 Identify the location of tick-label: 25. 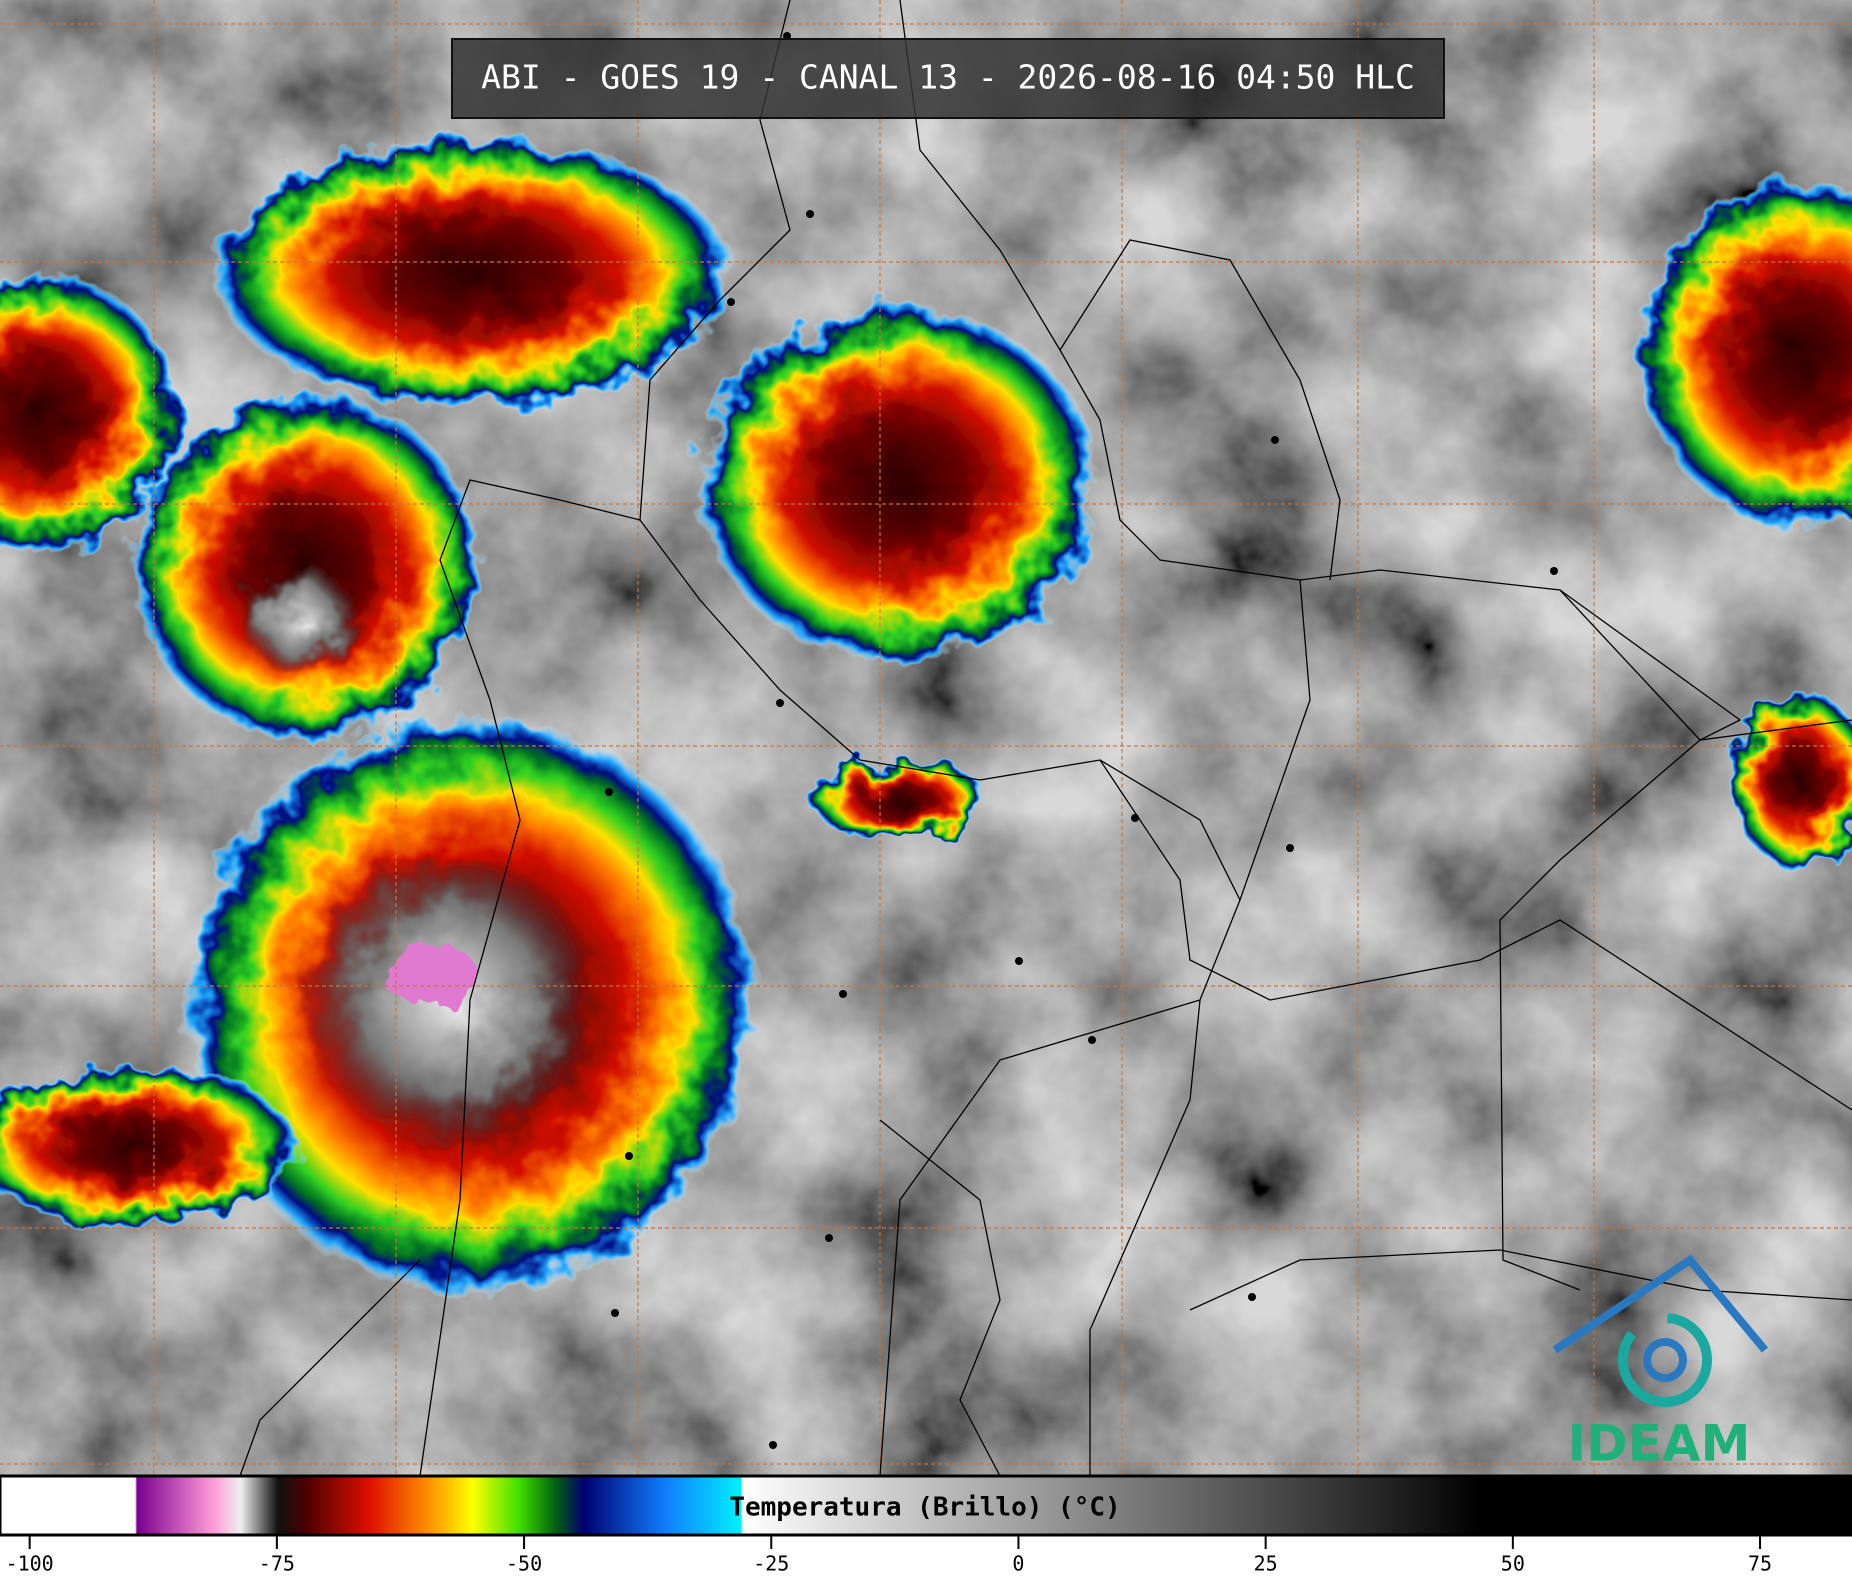
(1266, 1564).